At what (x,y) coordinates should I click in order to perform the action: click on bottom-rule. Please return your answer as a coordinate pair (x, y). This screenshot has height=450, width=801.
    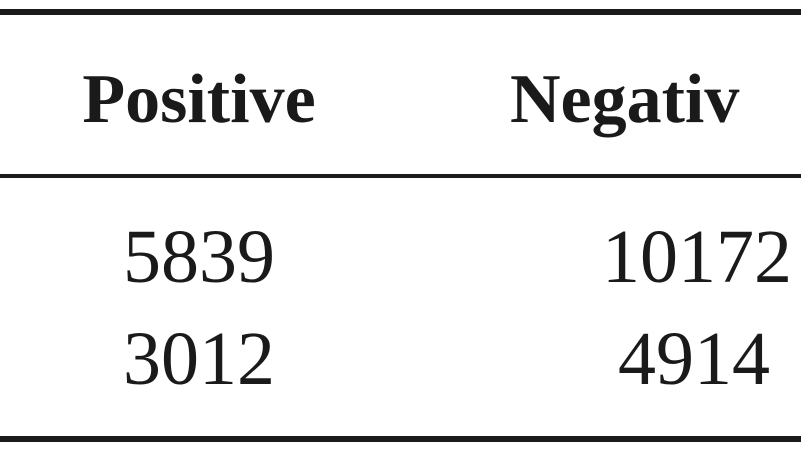
    Looking at the image, I should click on (400, 439).